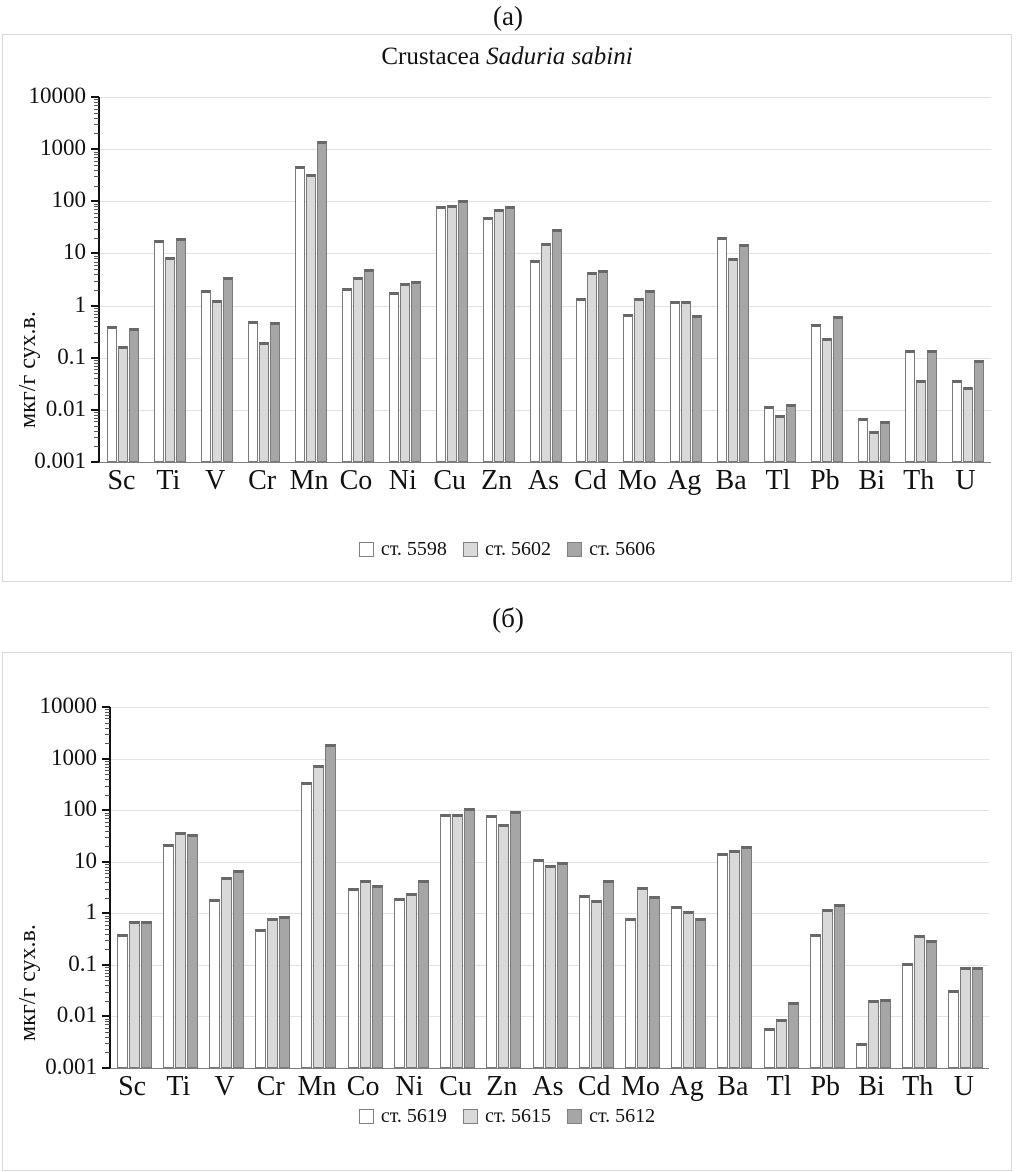 The width and height of the screenshot is (1016, 1172). What do you see at coordinates (300, 314) in the screenshot?
I see `bar-Mn-s1` at bounding box center [300, 314].